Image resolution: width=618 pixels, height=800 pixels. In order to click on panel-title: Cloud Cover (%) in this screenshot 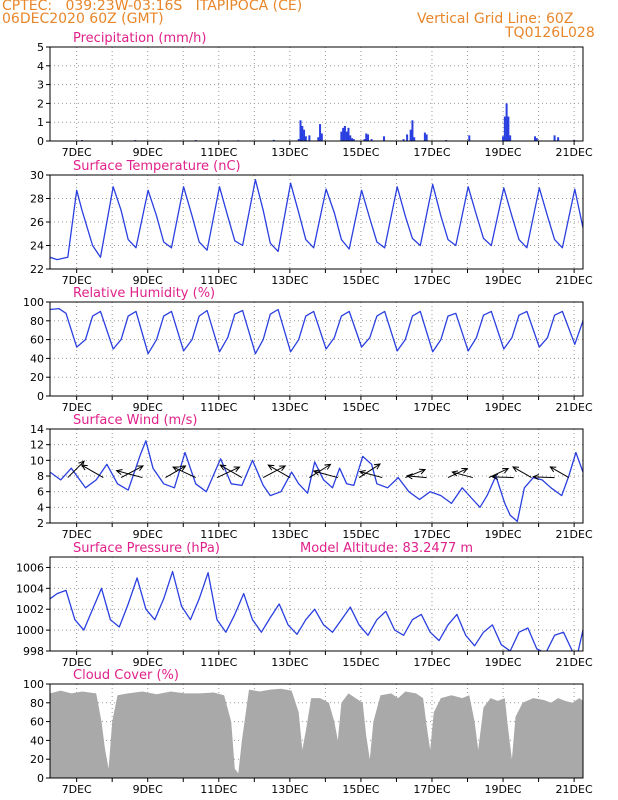, I will do `click(126, 675)`.